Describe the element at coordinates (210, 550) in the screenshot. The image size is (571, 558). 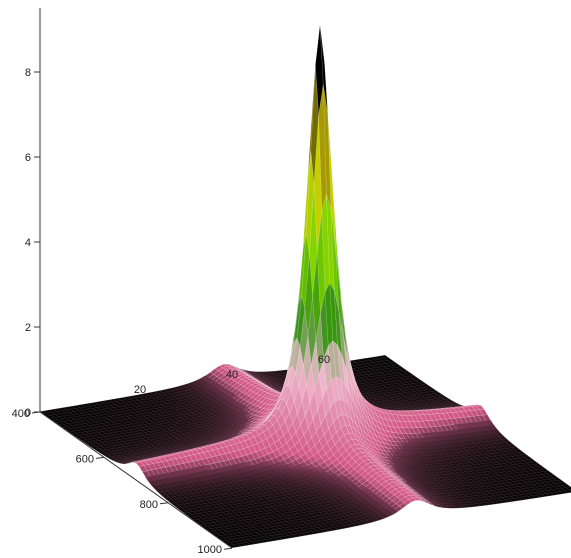
I see `y-tick-label: 1000` at that location.